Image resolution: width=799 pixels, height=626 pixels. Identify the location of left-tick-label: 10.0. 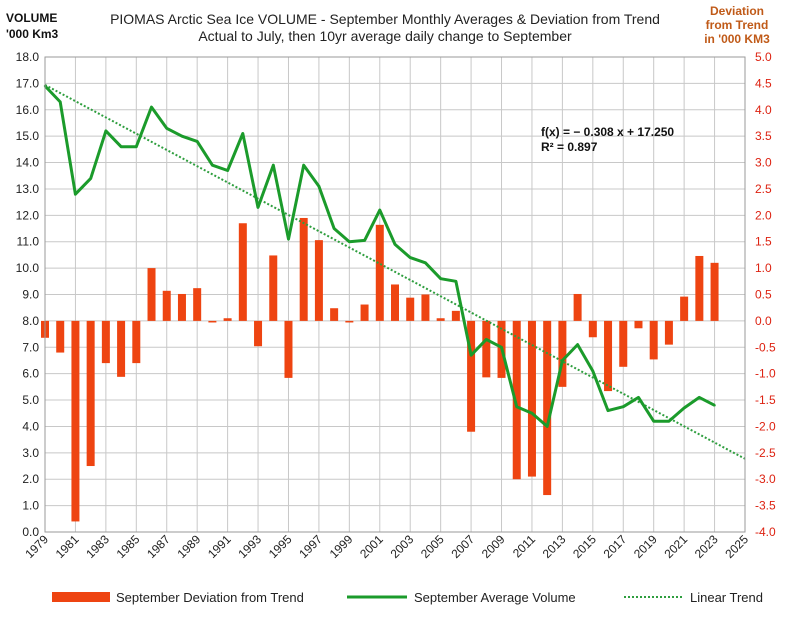
(28, 268).